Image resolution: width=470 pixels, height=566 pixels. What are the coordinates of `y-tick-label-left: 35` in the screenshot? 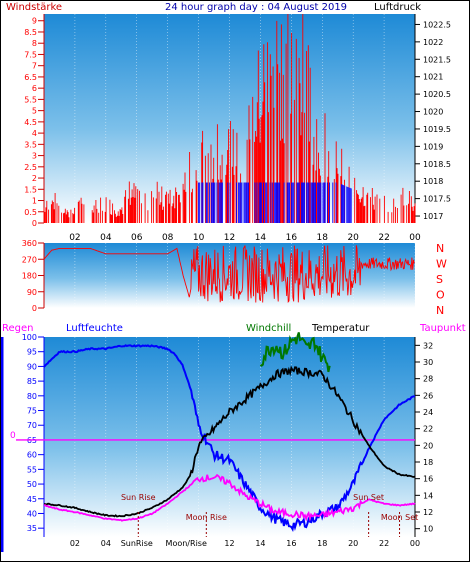 It's located at (32, 528).